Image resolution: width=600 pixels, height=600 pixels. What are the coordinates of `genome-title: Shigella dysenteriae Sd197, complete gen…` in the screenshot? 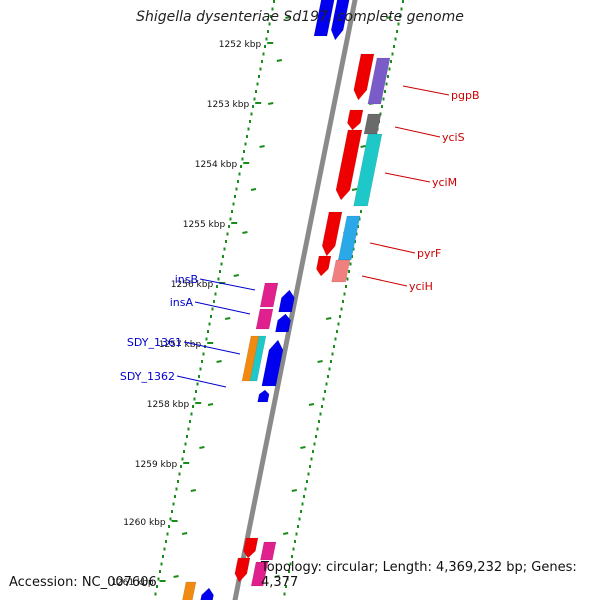 It's located at (300, 17).